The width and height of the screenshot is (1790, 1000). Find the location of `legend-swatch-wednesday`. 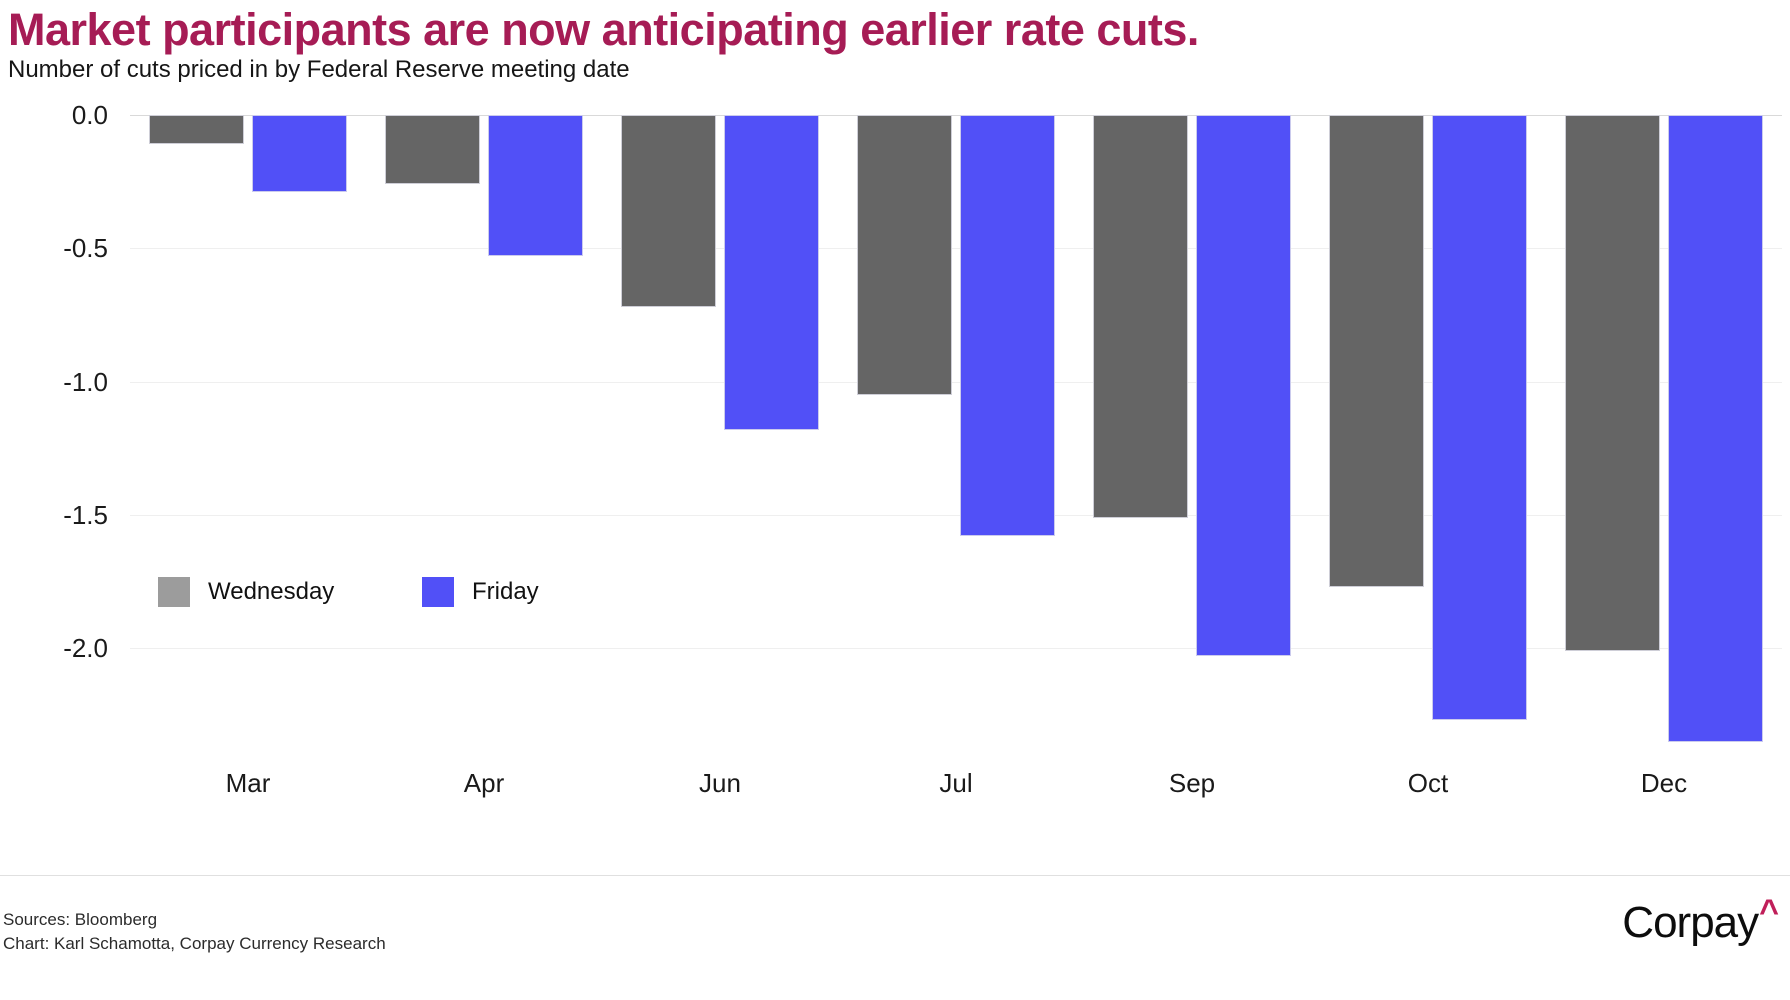

legend-swatch-wednesday is located at coordinates (174, 592).